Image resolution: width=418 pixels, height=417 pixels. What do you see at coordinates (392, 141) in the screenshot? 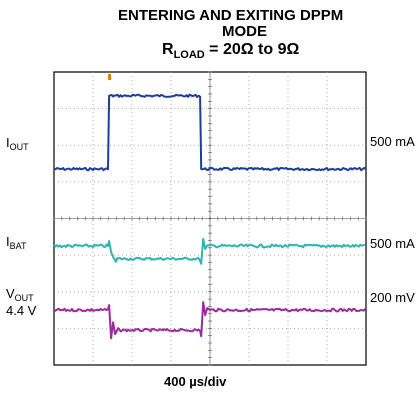
I see `iout-scale: 500 mA` at bounding box center [392, 141].